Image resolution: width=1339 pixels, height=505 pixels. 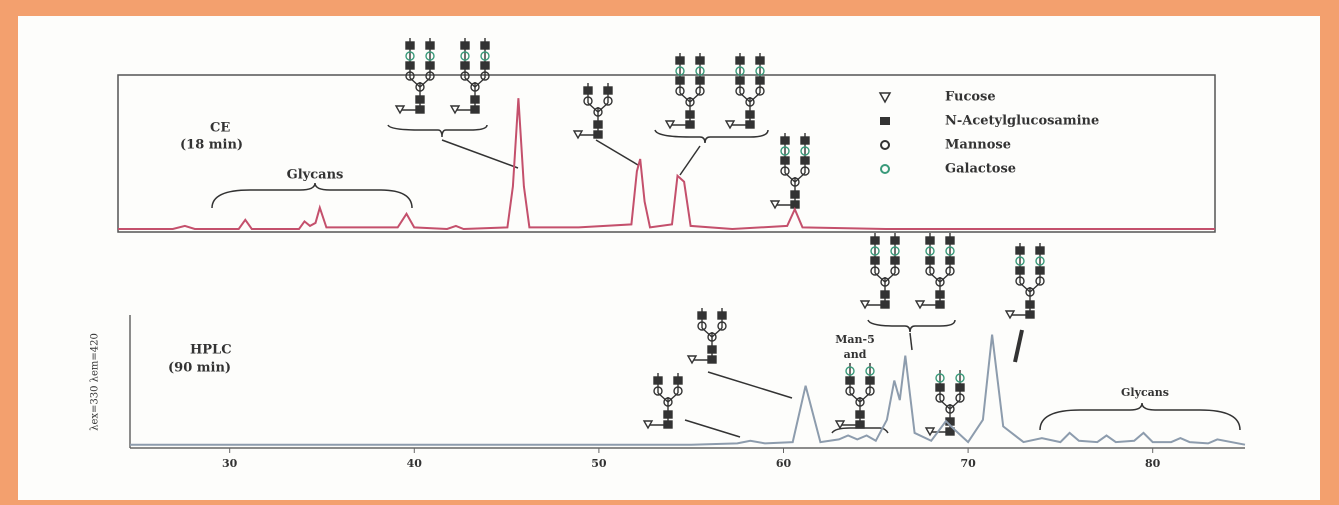 What do you see at coordinates (211, 350) in the screenshot?
I see `hplc-title: HPLC` at bounding box center [211, 350].